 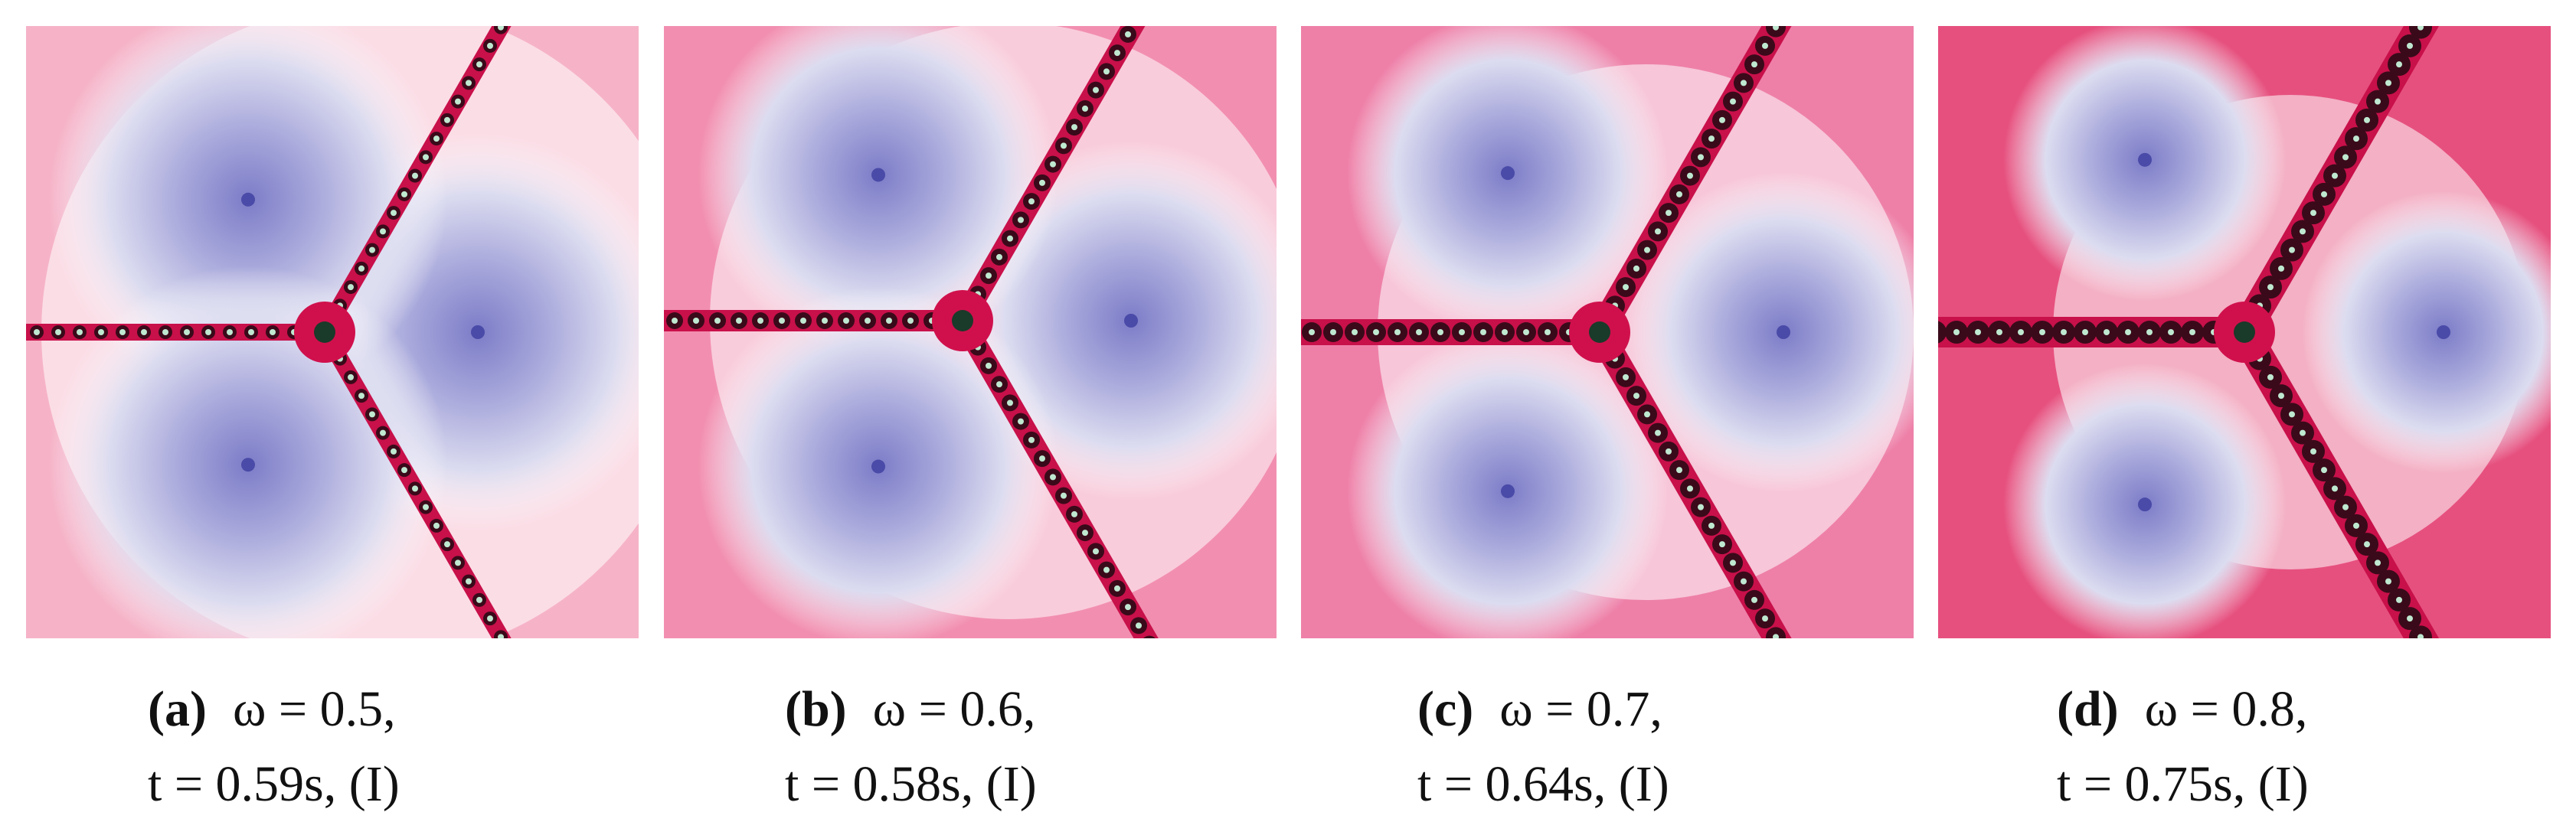 I want to click on caption-text: t = 0.58s, (I), so click(x=911, y=784).